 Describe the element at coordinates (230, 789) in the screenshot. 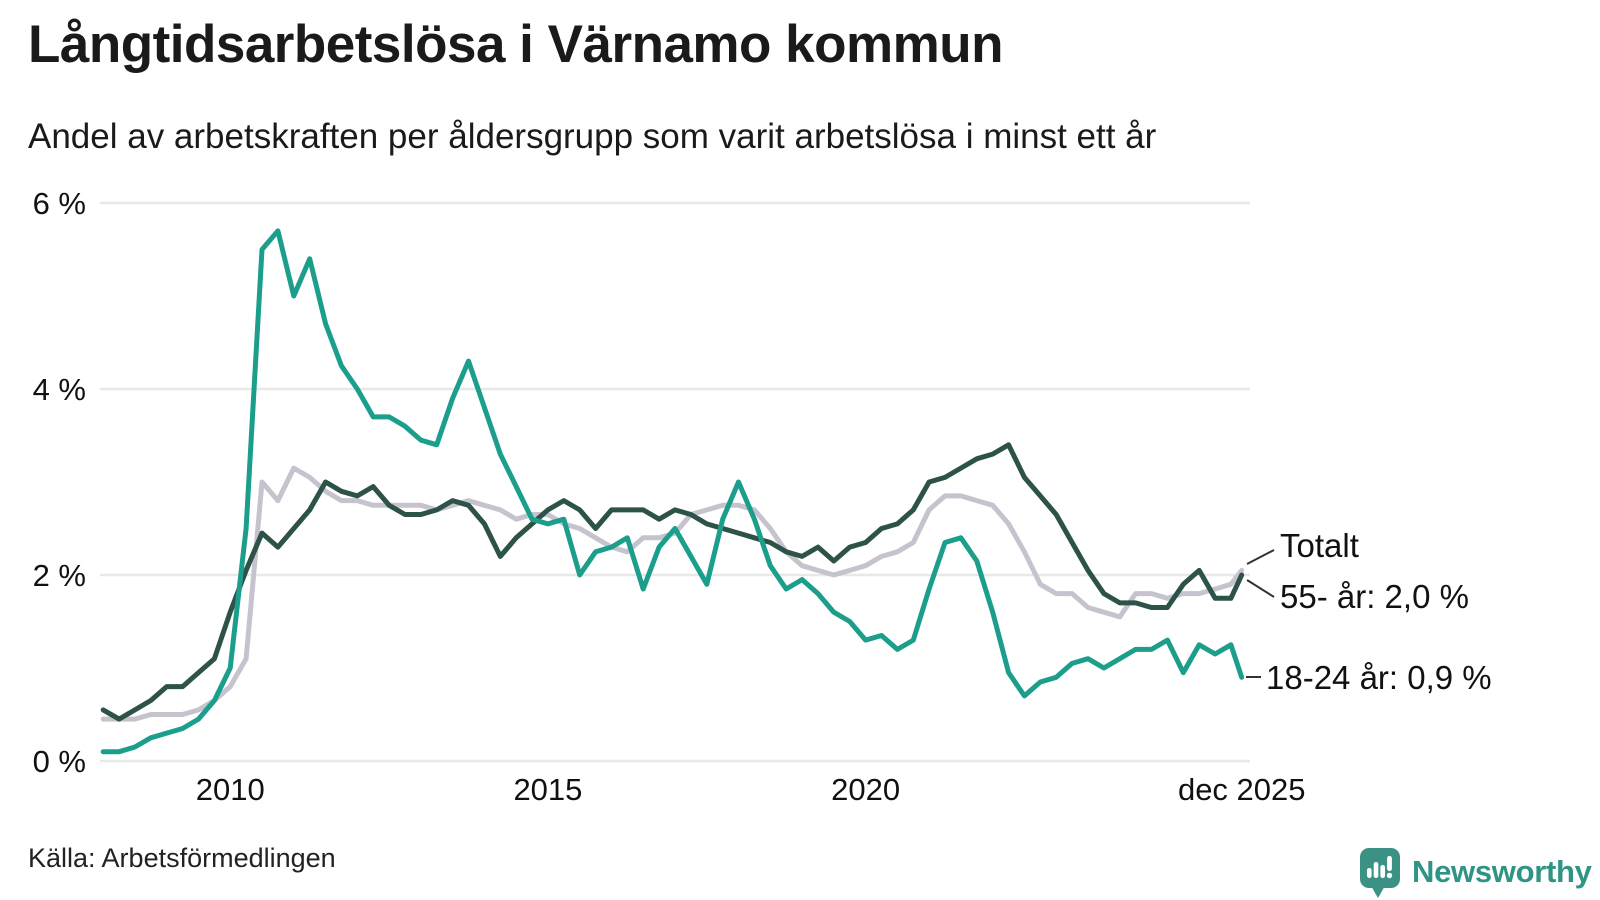

I see `x-axis-tick-label: 2010` at that location.